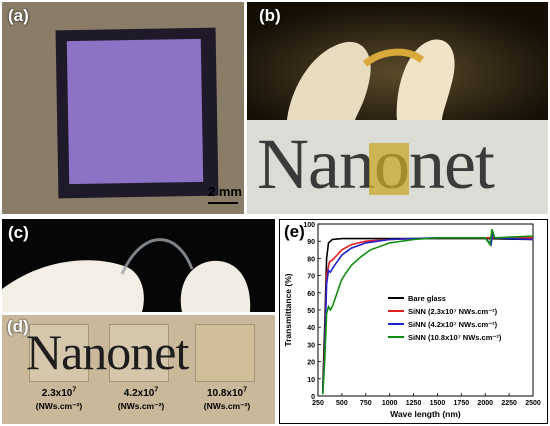  Describe the element at coordinates (107, 352) in the screenshot. I see `nanonet-text: Nanonet` at that location.